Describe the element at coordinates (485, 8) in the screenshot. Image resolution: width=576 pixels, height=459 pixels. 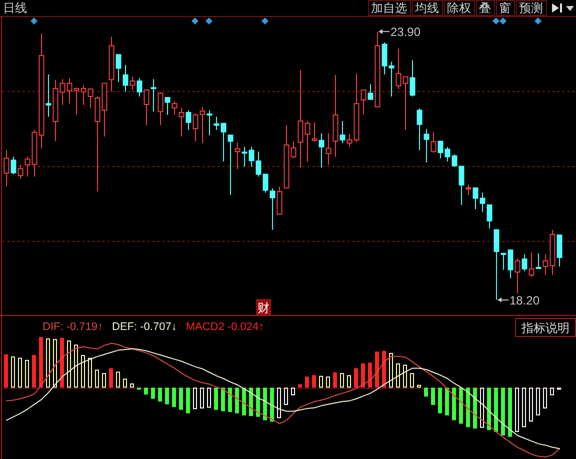
I see `text: 叠` at that location.